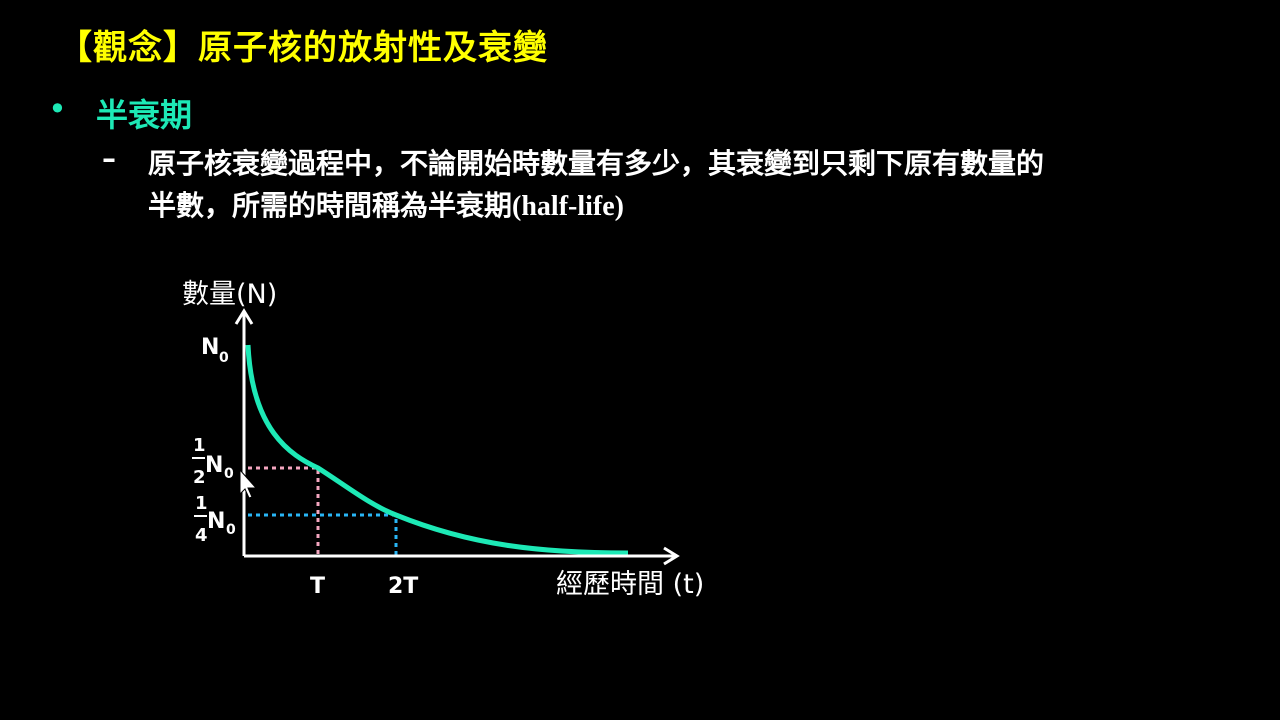  What do you see at coordinates (199, 445) in the screenshot?
I see `half-numerator: 1` at bounding box center [199, 445].